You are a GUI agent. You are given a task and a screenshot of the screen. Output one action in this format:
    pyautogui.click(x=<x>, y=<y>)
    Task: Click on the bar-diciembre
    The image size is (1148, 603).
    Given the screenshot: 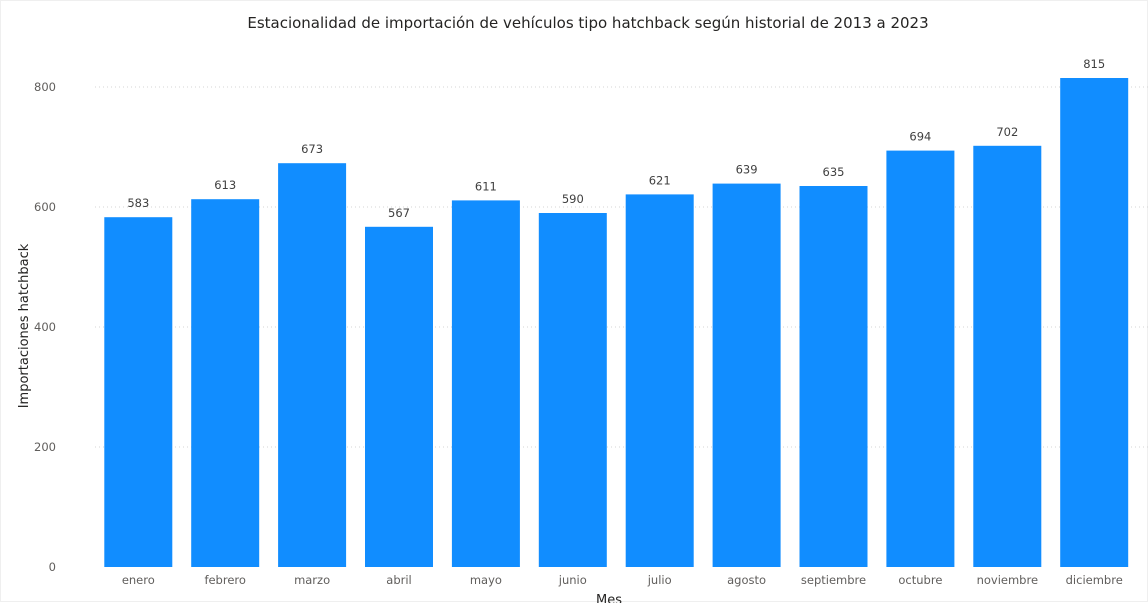 What is the action you would take?
    pyautogui.click(x=1094, y=322)
    